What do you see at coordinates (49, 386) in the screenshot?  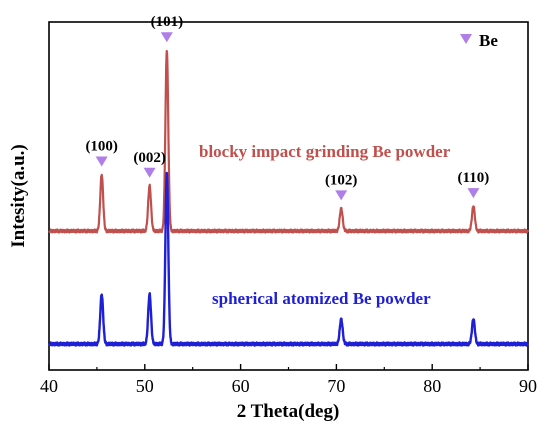 I see `x-tick-label: 40` at bounding box center [49, 386].